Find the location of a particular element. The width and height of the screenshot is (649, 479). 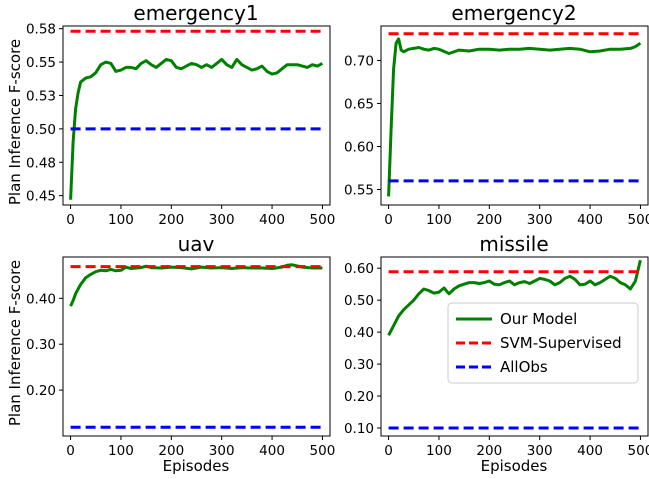

emergency1-x-tick-label-0: 0 is located at coordinates (70, 220).